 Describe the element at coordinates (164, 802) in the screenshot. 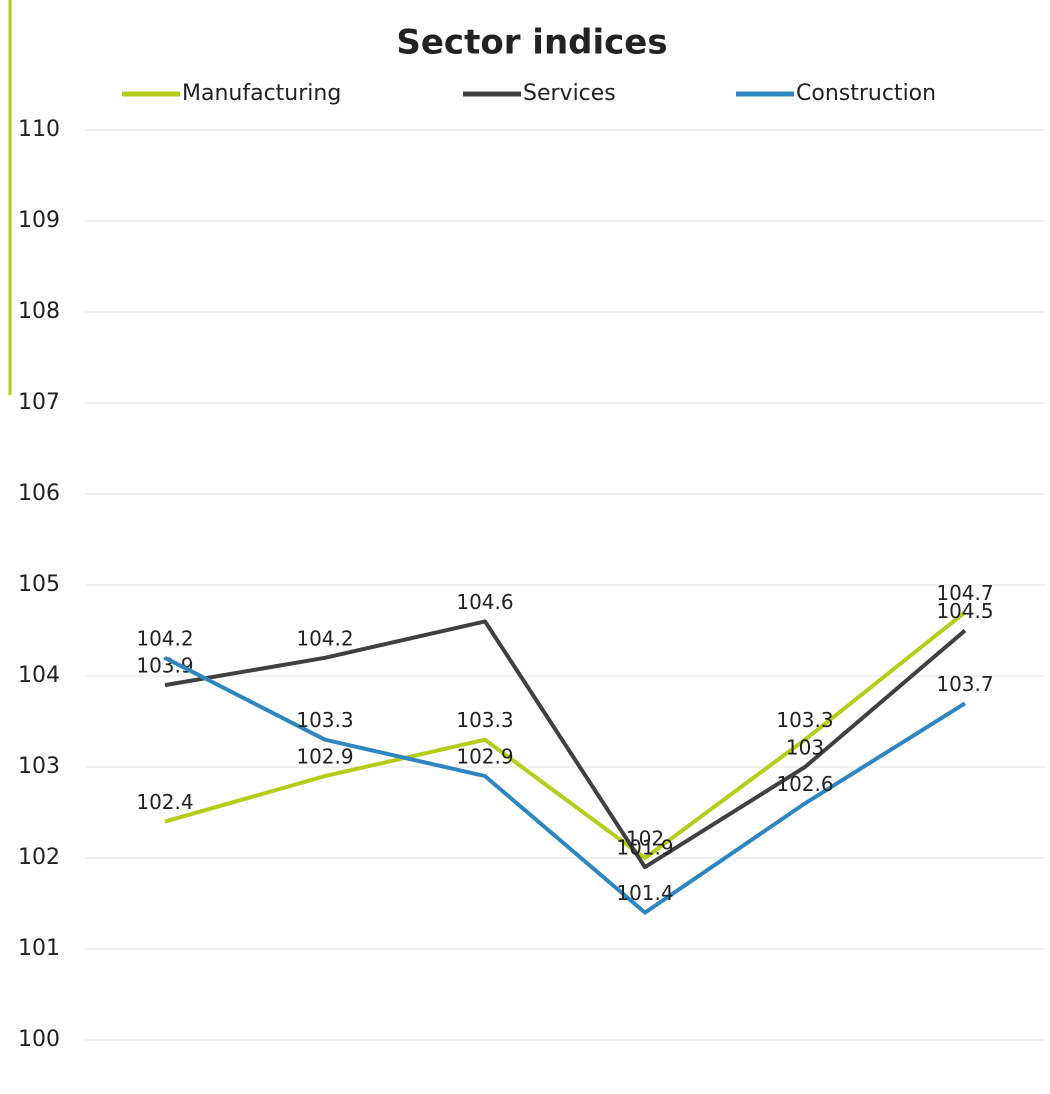

I see `data-label: 102.4` at that location.